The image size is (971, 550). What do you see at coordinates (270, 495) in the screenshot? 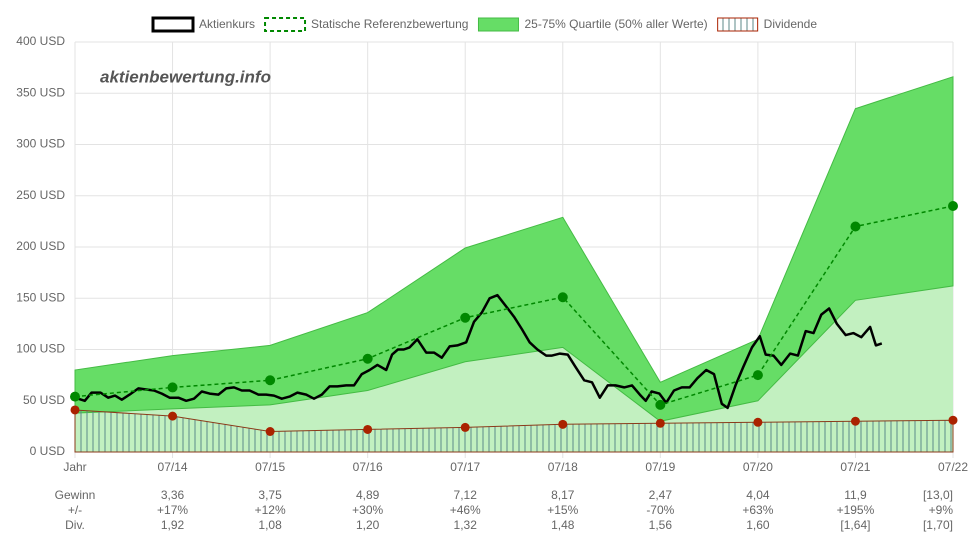
I see `table-cell: 3,75` at bounding box center [270, 495].